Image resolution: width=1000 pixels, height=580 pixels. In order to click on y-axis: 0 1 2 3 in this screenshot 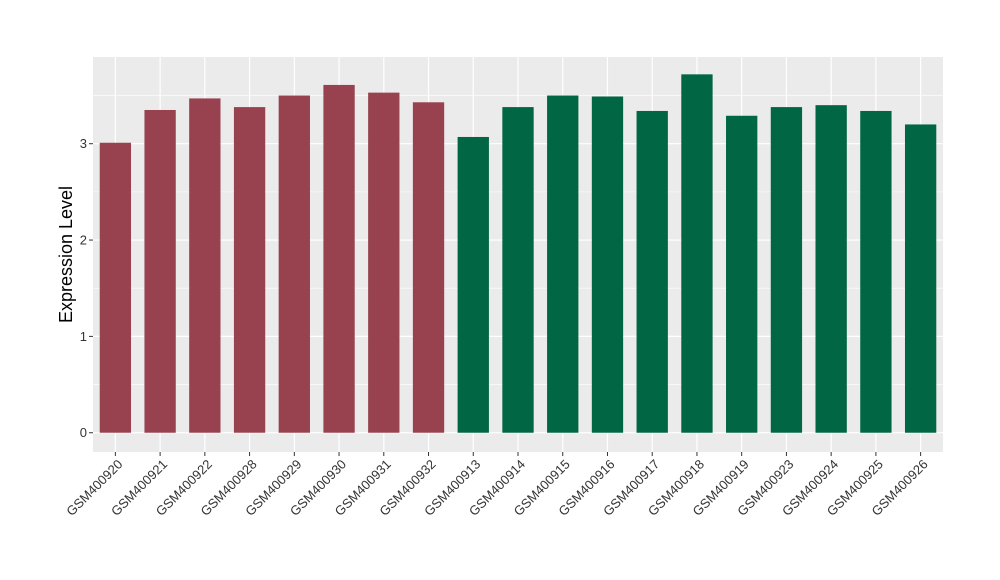, I will do `click(86, 288)`.